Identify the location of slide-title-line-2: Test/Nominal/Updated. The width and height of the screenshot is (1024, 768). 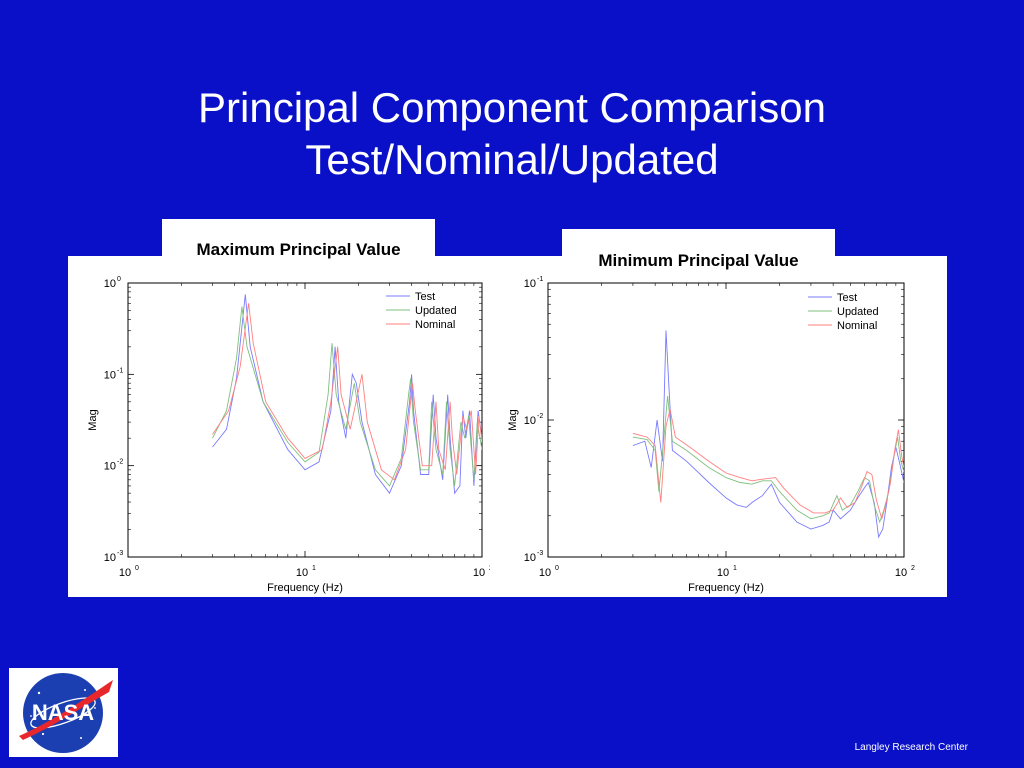
(512, 159).